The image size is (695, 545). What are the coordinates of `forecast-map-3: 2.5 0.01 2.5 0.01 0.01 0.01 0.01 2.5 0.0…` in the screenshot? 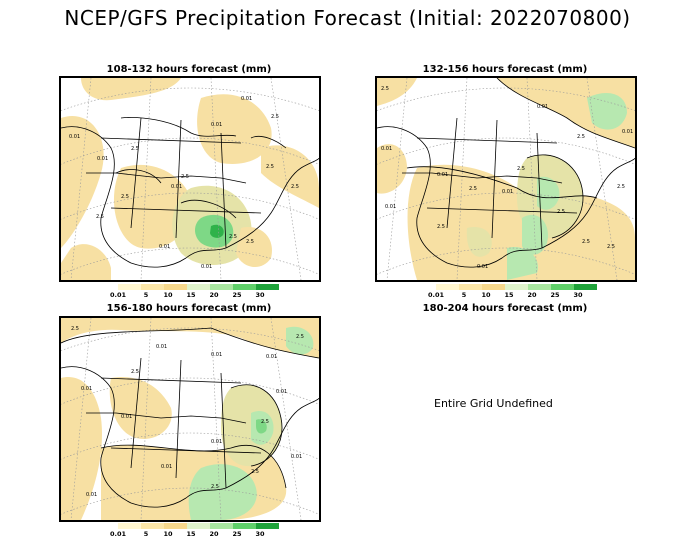 It's located at (190, 419).